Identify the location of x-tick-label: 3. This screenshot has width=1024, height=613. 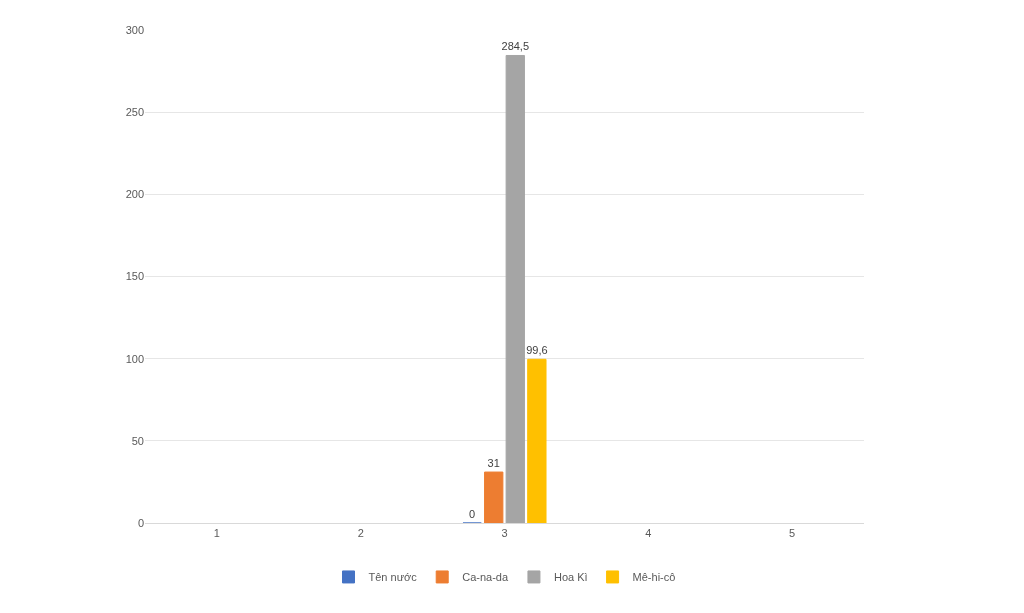
(504, 533).